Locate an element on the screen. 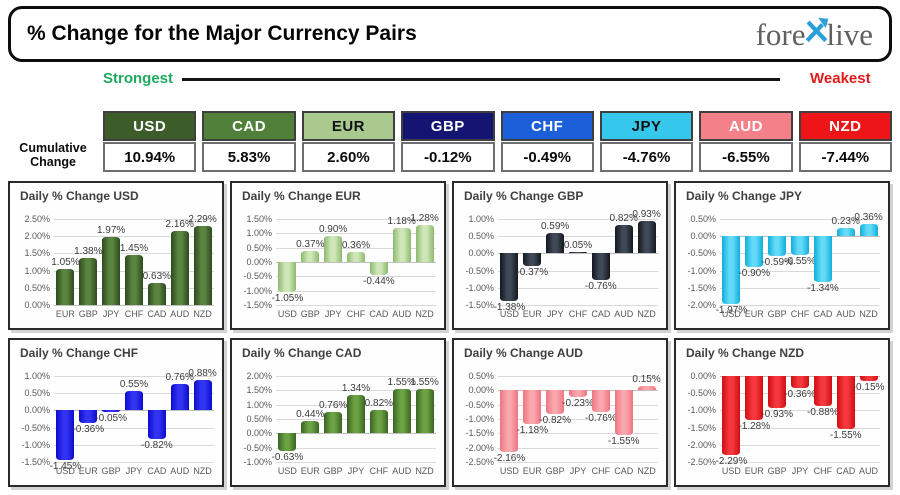  category-label: CAD is located at coordinates (823, 314).